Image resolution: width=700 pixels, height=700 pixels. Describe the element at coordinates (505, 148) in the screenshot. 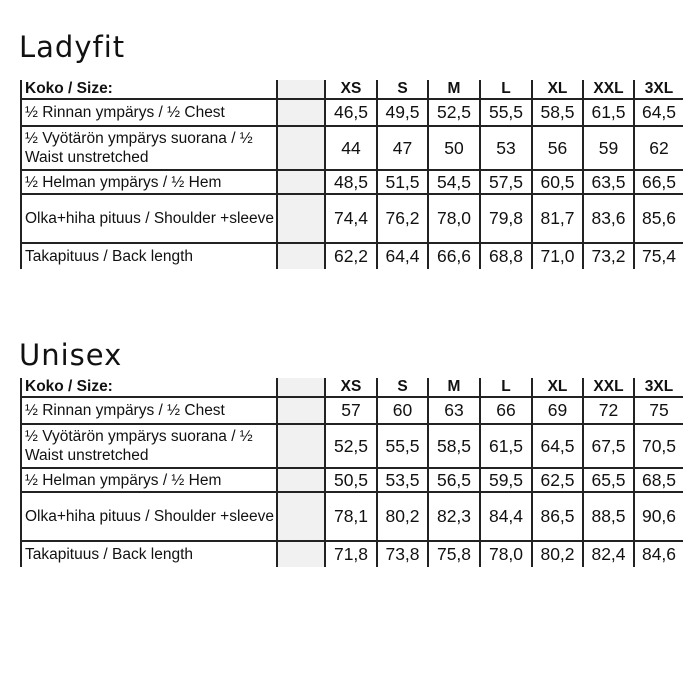

I see `value-cell: 53` at that location.